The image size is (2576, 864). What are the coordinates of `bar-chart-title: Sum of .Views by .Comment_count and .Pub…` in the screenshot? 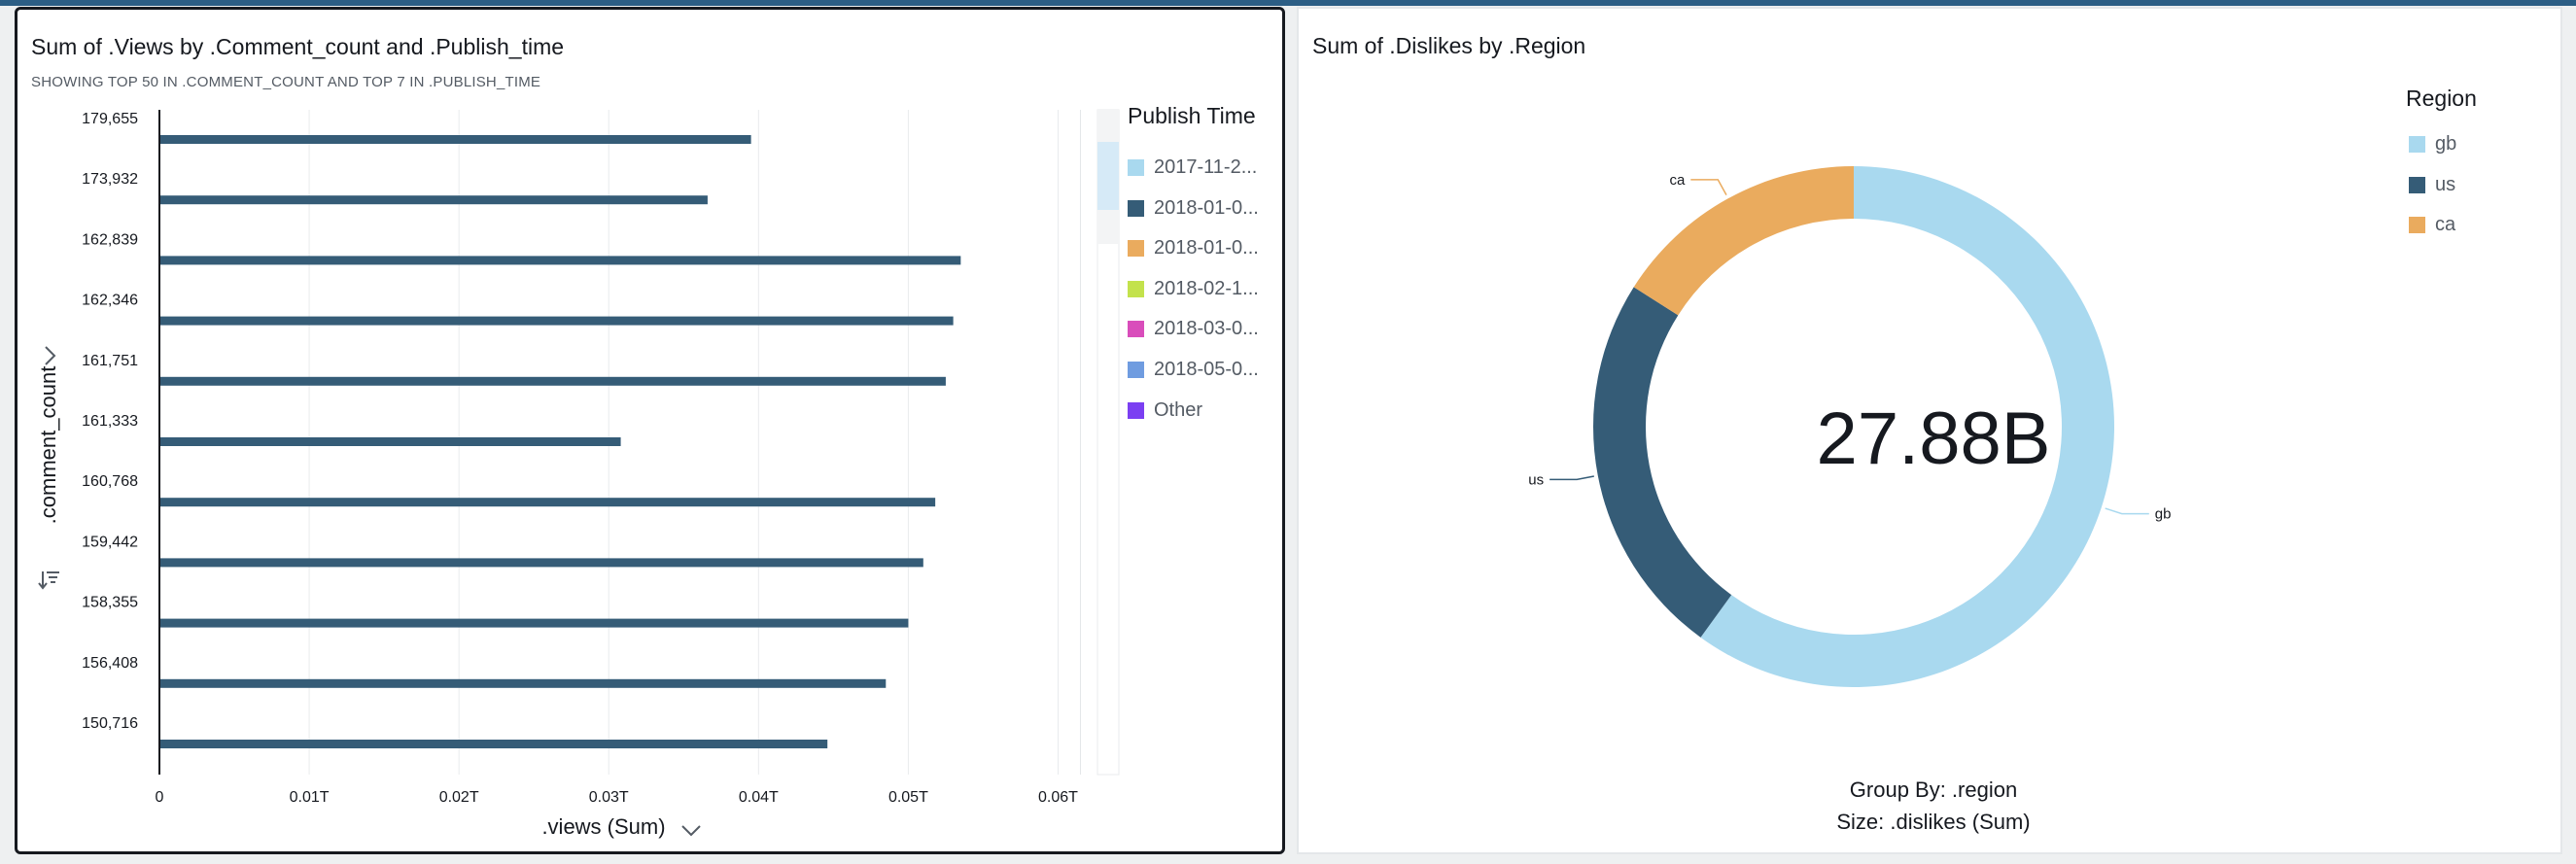 It's located at (298, 46).